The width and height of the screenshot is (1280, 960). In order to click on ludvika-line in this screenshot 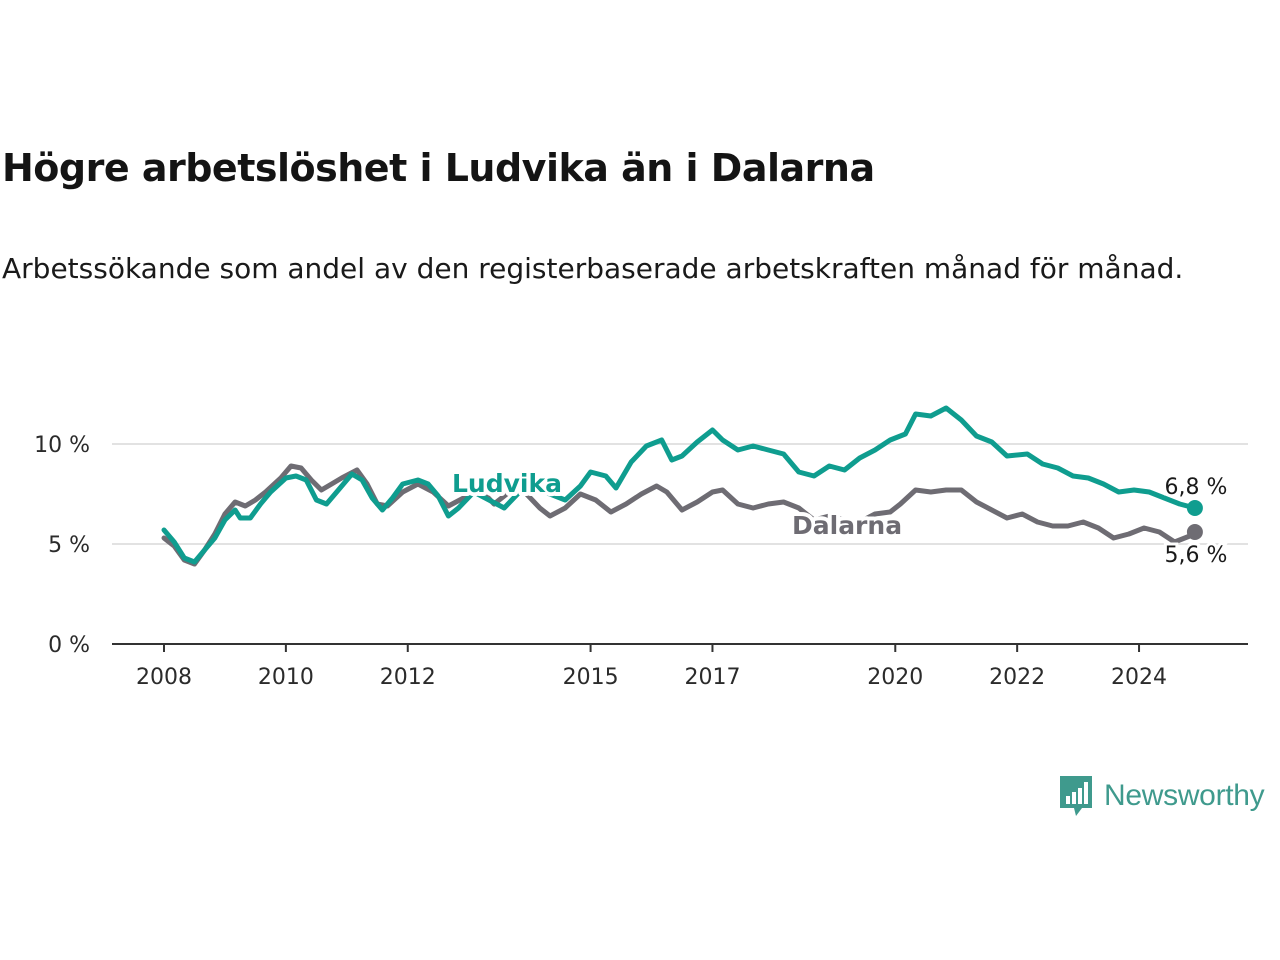, I will do `click(679, 485)`.